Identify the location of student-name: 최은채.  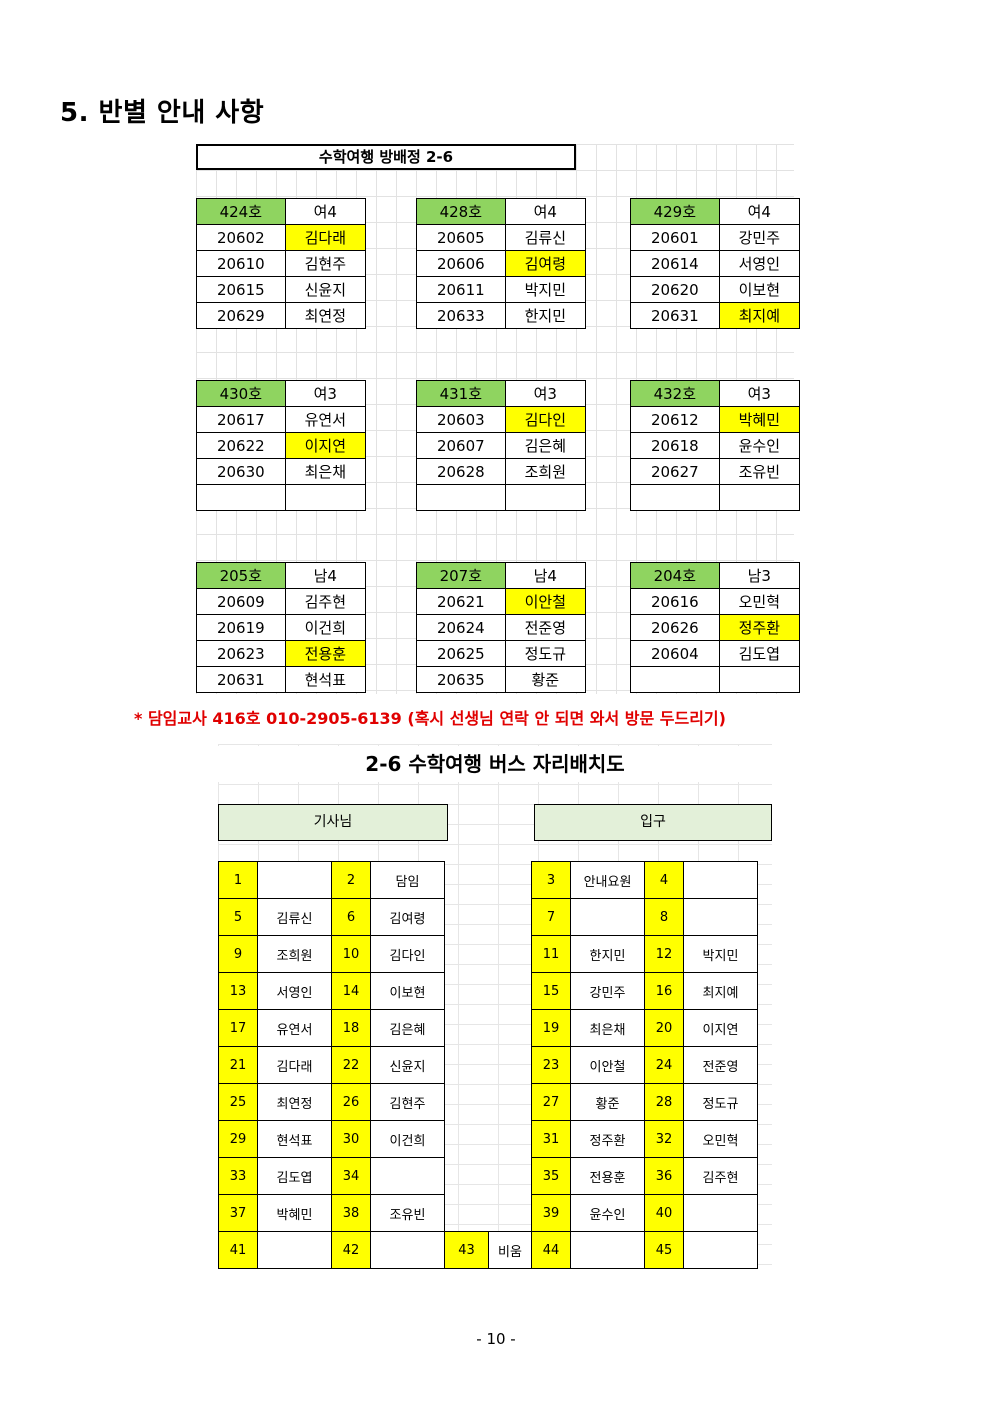
(325, 471).